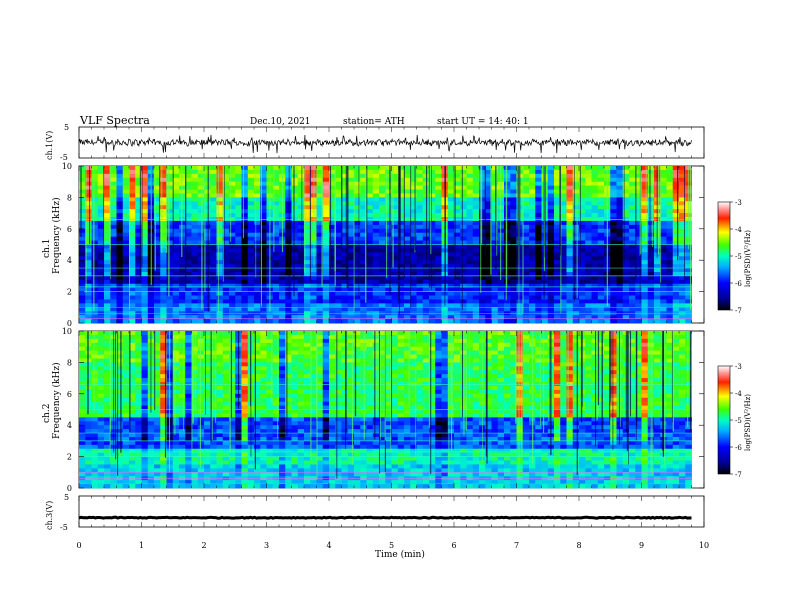  What do you see at coordinates (114, 120) in the screenshot?
I see `figure-title: VLF Spectra` at bounding box center [114, 120].